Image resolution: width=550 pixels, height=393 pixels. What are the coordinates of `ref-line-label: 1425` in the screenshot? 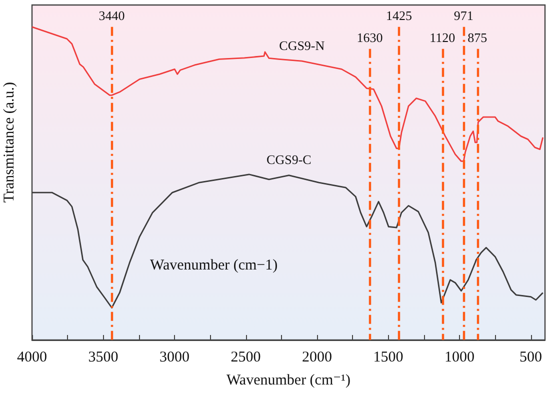 It's located at (399, 15).